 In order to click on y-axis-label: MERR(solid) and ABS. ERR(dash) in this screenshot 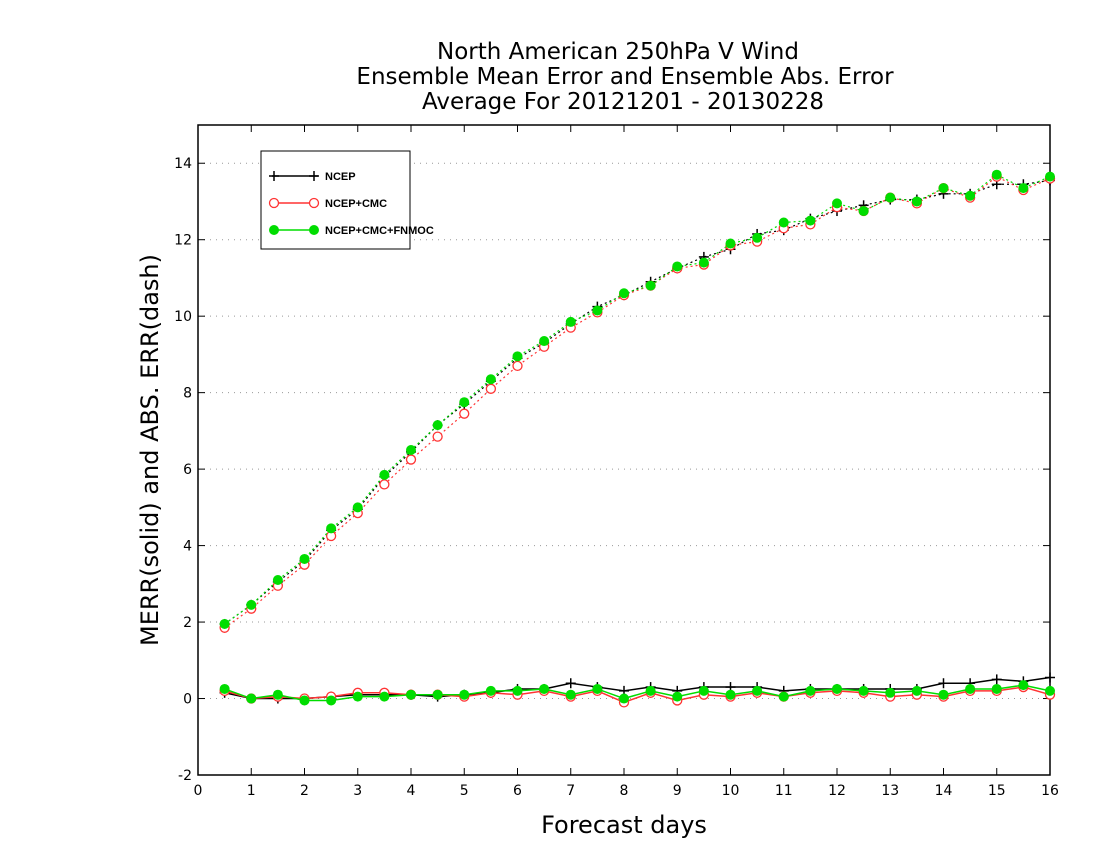, I will do `click(150, 450)`.